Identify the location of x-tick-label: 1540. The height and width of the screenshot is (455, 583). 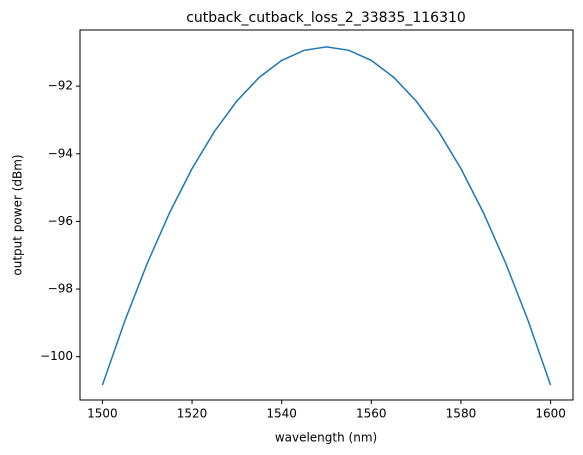
(281, 414).